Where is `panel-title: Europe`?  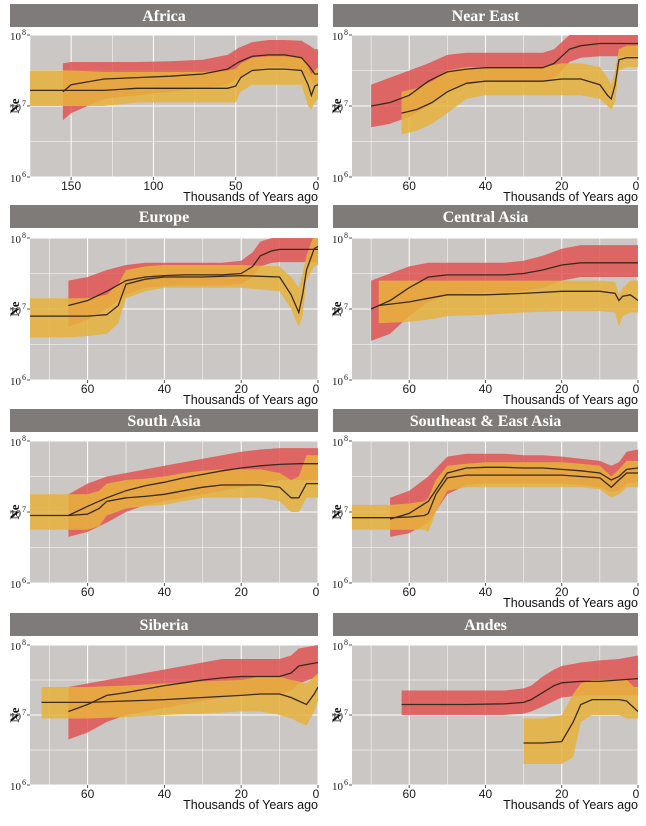
panel-title: Europe is located at coordinates (164, 217).